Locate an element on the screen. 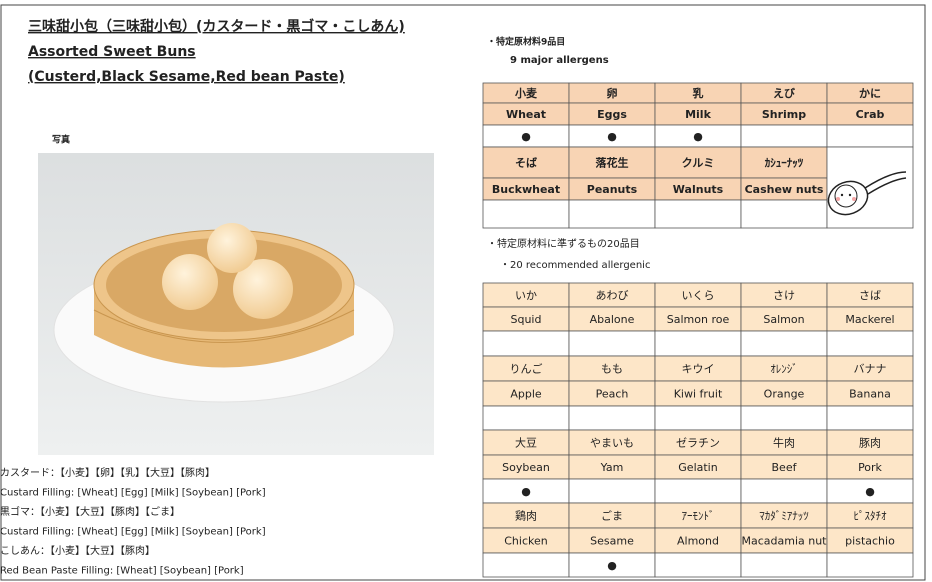 The height and width of the screenshot is (582, 932). allergen-en: Salmon roe is located at coordinates (698, 319).